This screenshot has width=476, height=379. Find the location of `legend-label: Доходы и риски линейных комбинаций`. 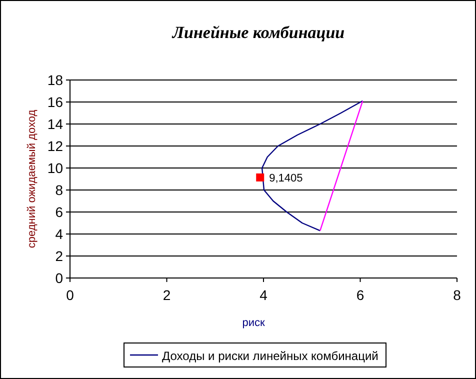

legend-label: Доходы и риски линейных комбинаций is located at coordinates (270, 356).